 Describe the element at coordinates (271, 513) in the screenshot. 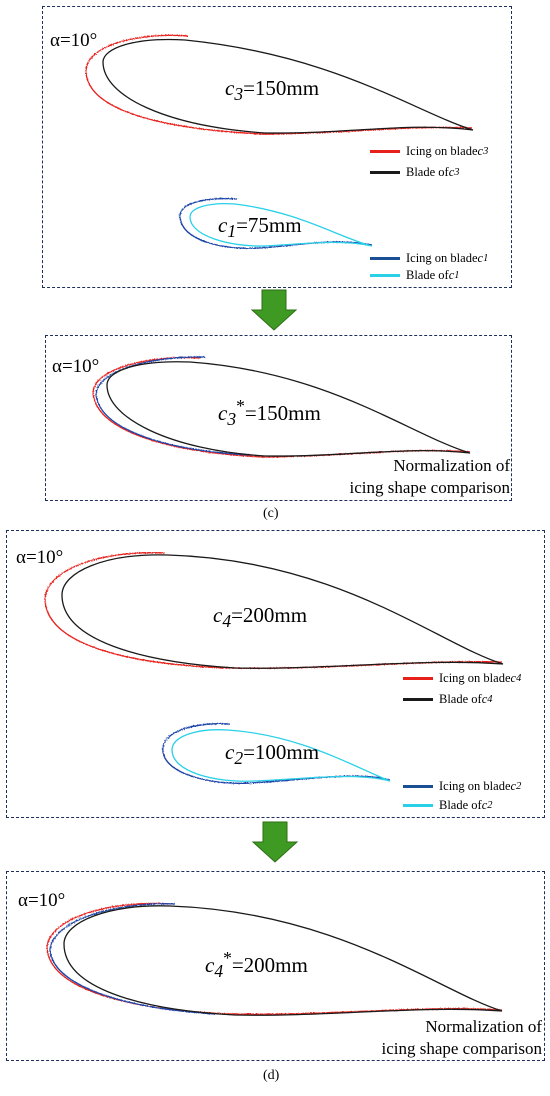

I see `figure-caption-c: (c)` at that location.